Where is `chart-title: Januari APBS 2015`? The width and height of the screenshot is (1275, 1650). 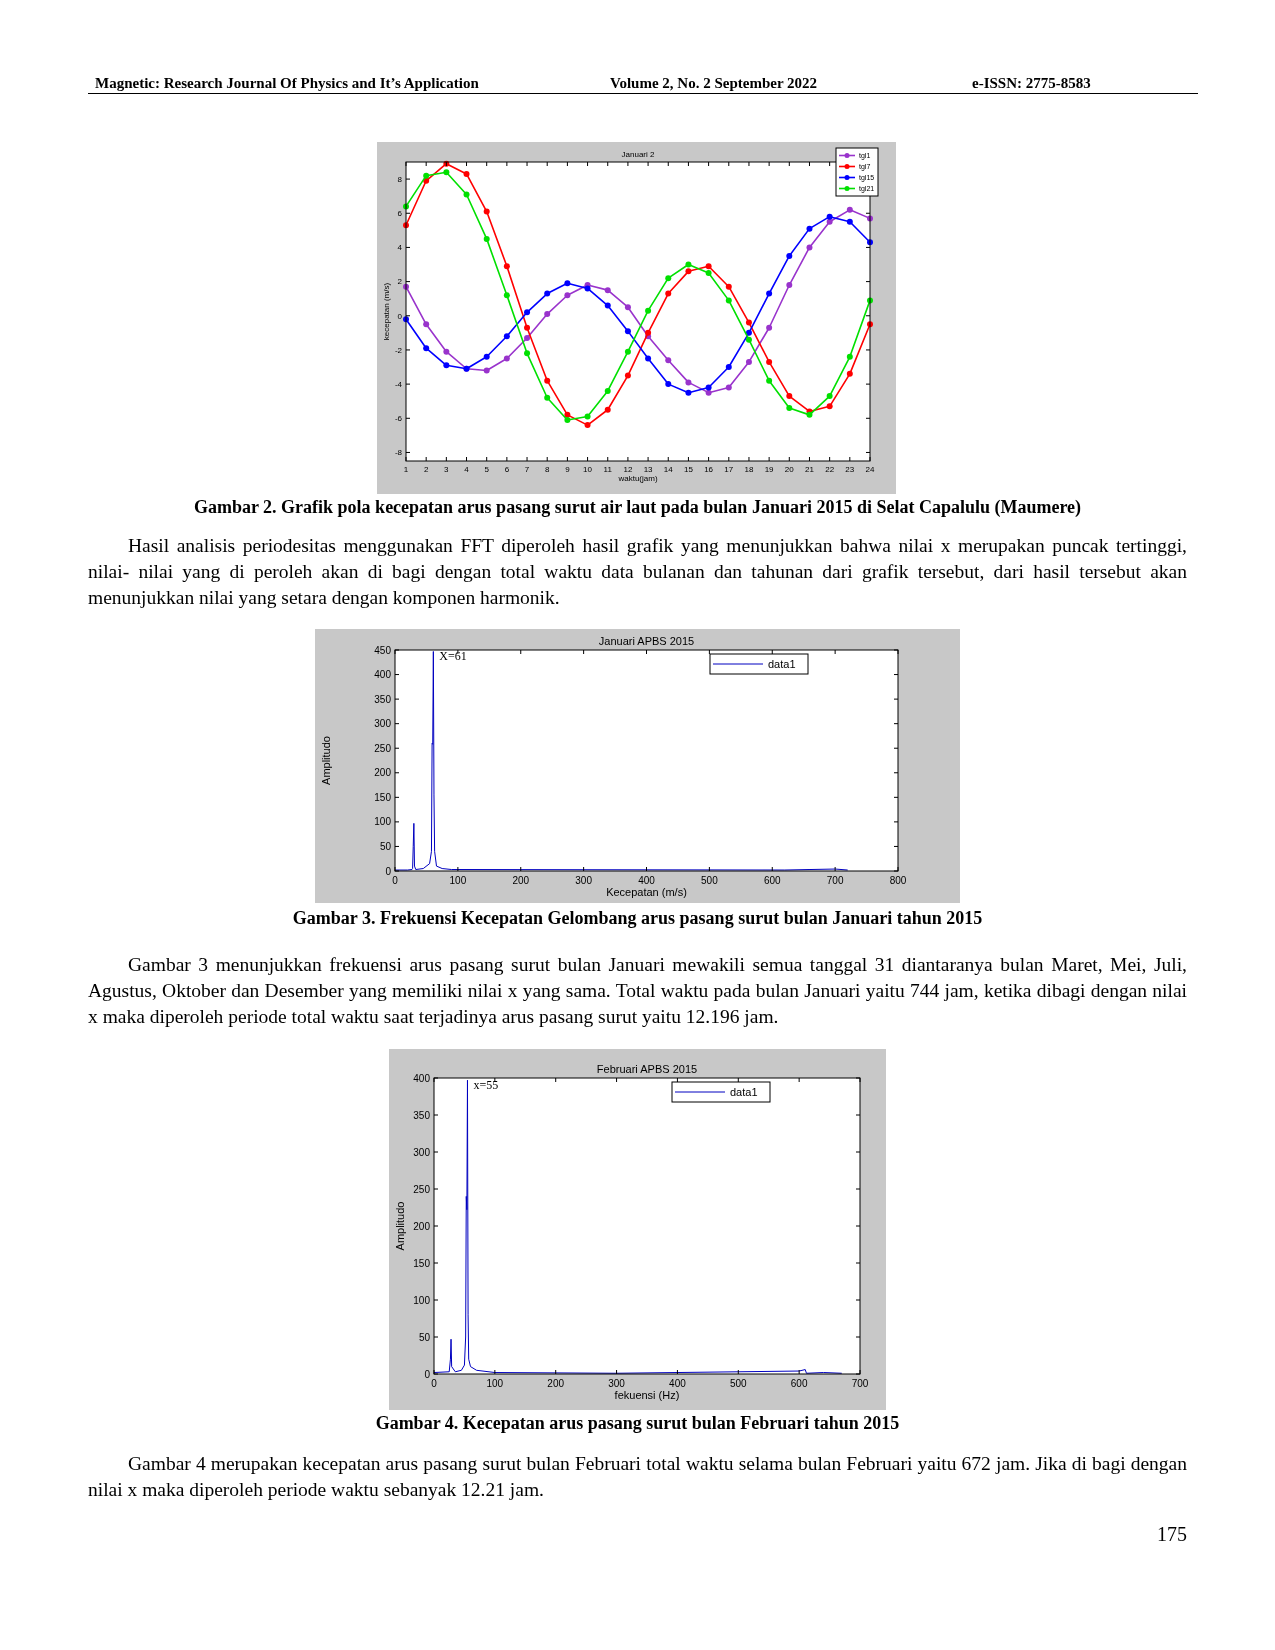 chart-title: Januari APBS 2015 is located at coordinates (646, 641).